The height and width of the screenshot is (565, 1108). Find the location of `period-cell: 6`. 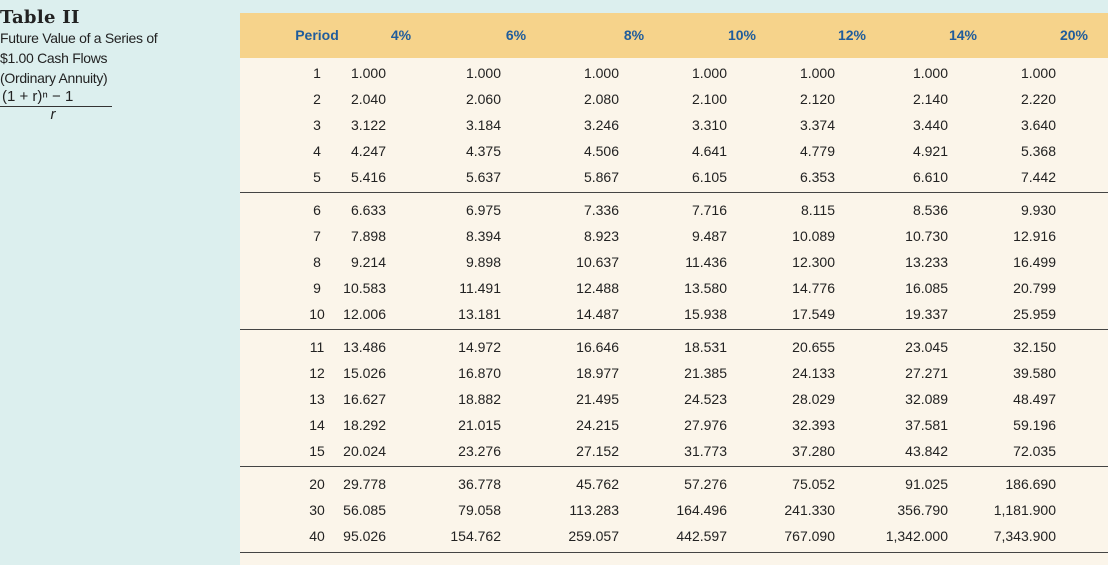

period-cell: 6 is located at coordinates (317, 210).